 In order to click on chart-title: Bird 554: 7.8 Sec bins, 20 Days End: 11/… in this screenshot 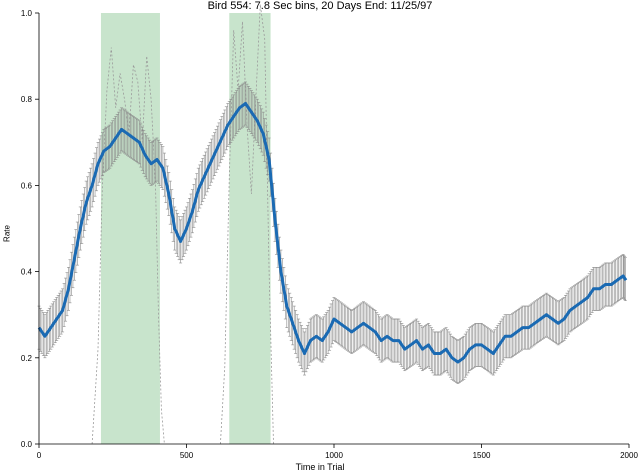, I will do `click(320, 6)`.